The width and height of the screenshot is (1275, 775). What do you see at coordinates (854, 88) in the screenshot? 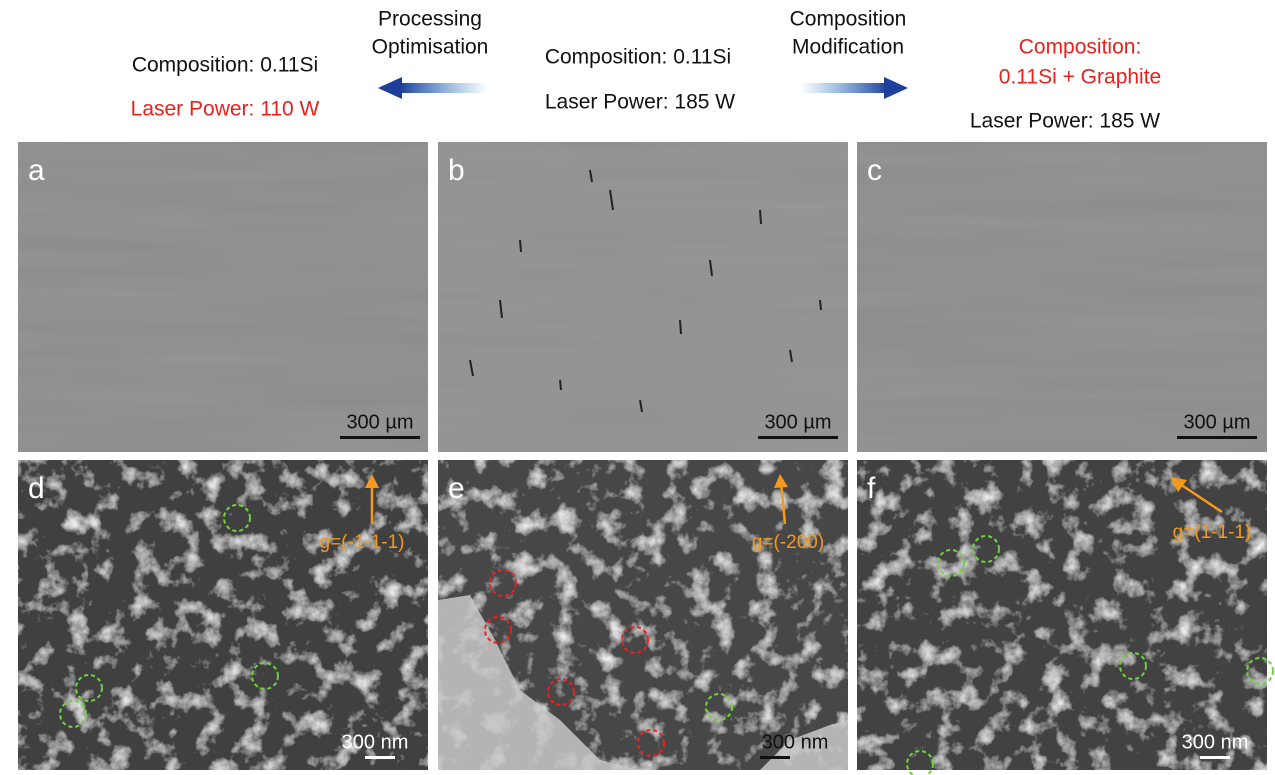
I see `arrow-right` at bounding box center [854, 88].